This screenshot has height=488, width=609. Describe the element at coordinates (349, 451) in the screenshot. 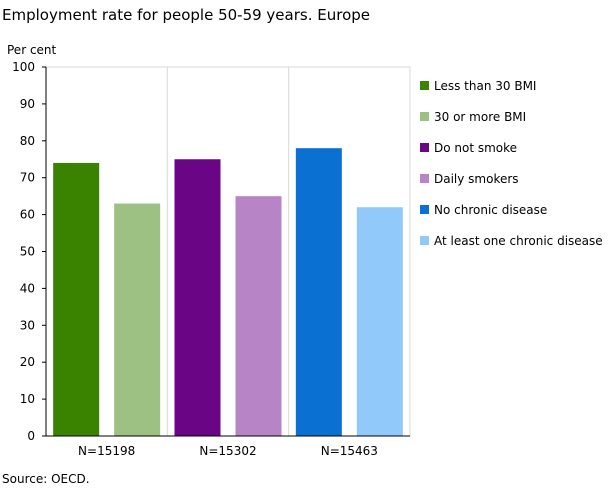

I see `x-tick-label: N=15463` at that location.